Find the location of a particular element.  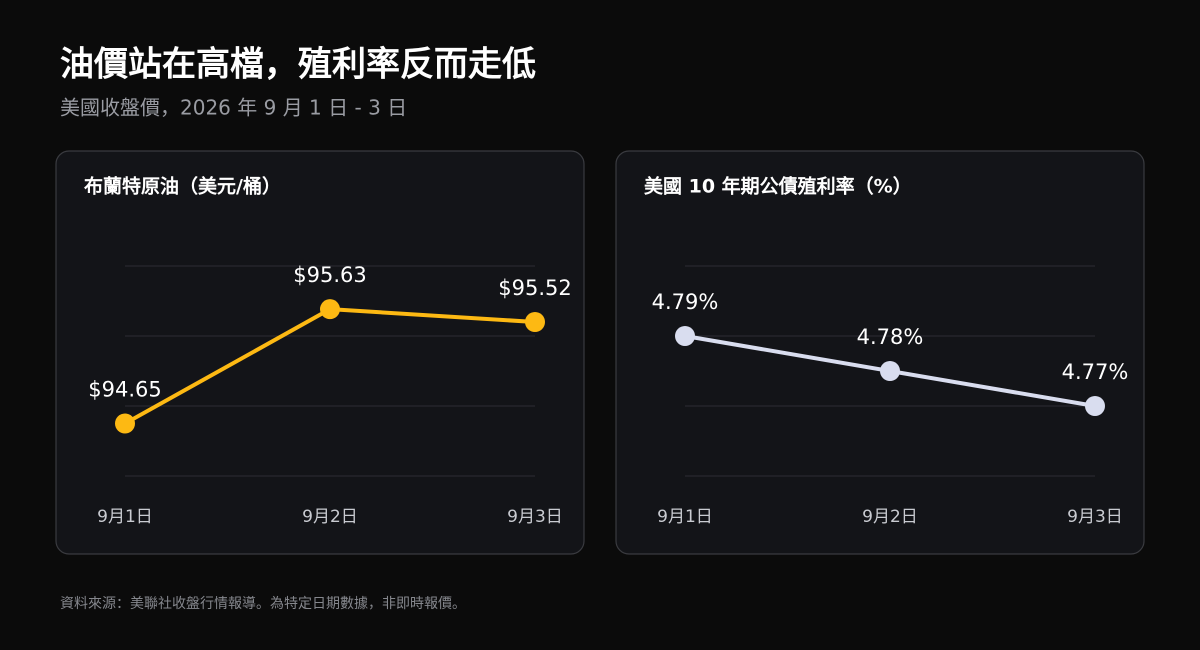

chart-title: 布蘭特原油（美元/桶） is located at coordinates (182, 186).